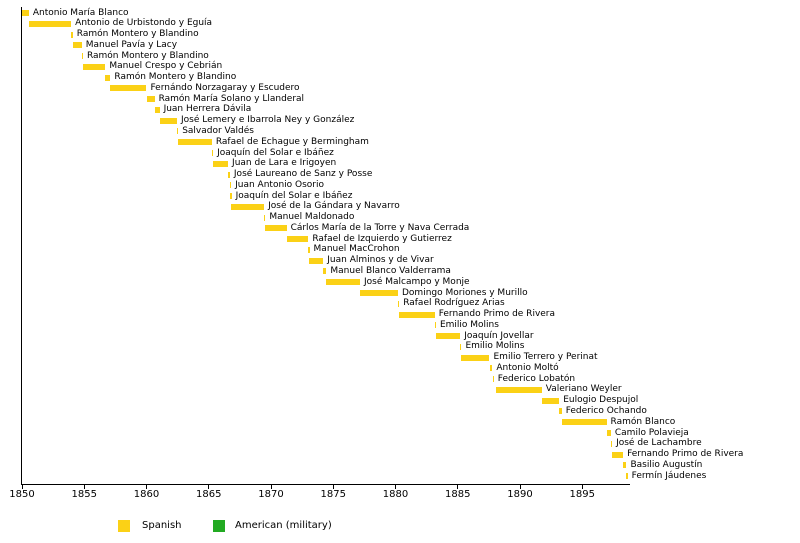  Describe the element at coordinates (520, 494) in the screenshot. I see `x-axis-tick-label: 1890` at that location.